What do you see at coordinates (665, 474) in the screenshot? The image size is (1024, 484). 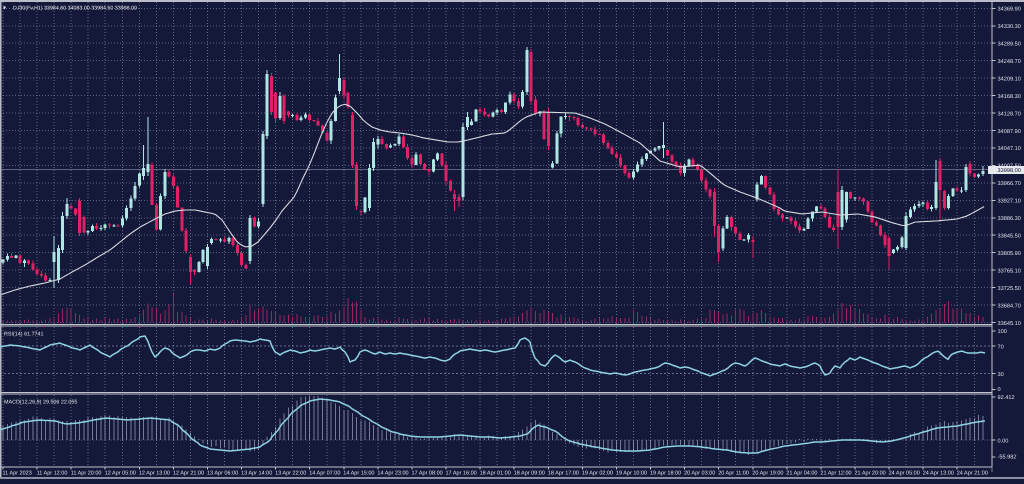 I see `svg-text: 19 Apr 18:00` at bounding box center [665, 474].